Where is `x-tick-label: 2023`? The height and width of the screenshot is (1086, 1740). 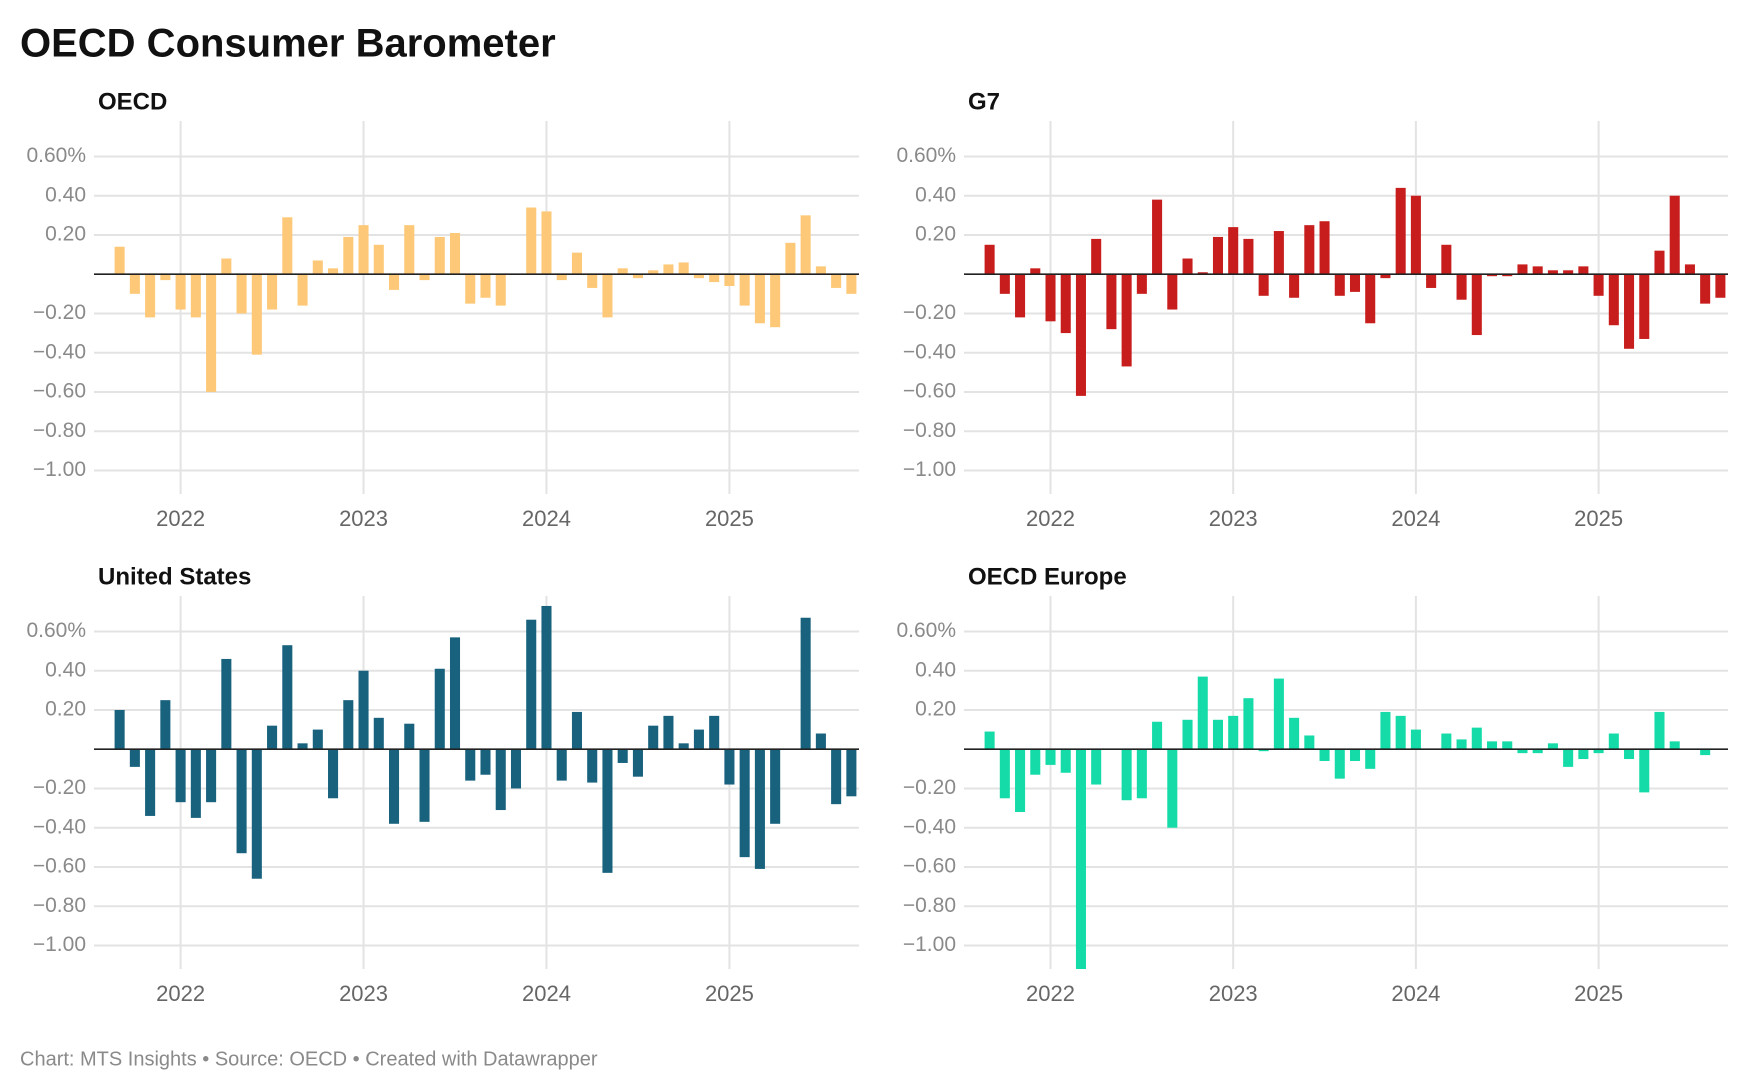
x-tick-label: 2023 is located at coordinates (1233, 518).